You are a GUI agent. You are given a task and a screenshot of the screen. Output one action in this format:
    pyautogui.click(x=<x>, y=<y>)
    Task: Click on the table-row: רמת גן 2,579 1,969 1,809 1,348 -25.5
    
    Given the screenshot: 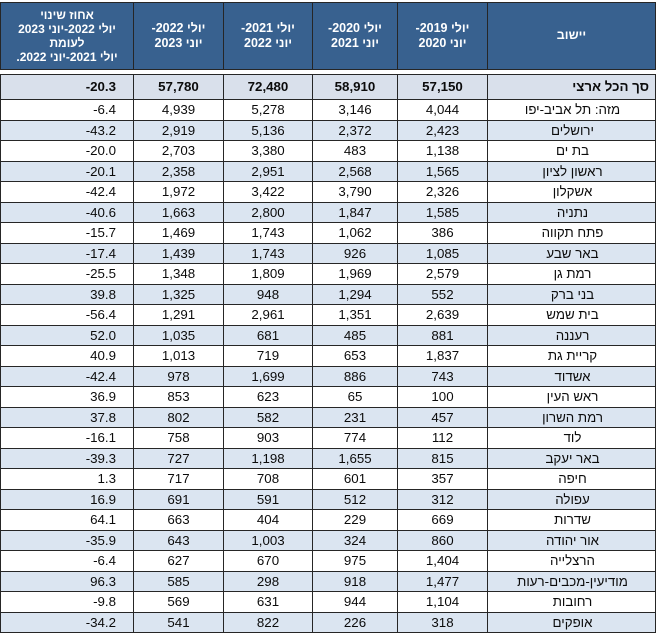 What is the action you would take?
    pyautogui.click(x=328, y=274)
    